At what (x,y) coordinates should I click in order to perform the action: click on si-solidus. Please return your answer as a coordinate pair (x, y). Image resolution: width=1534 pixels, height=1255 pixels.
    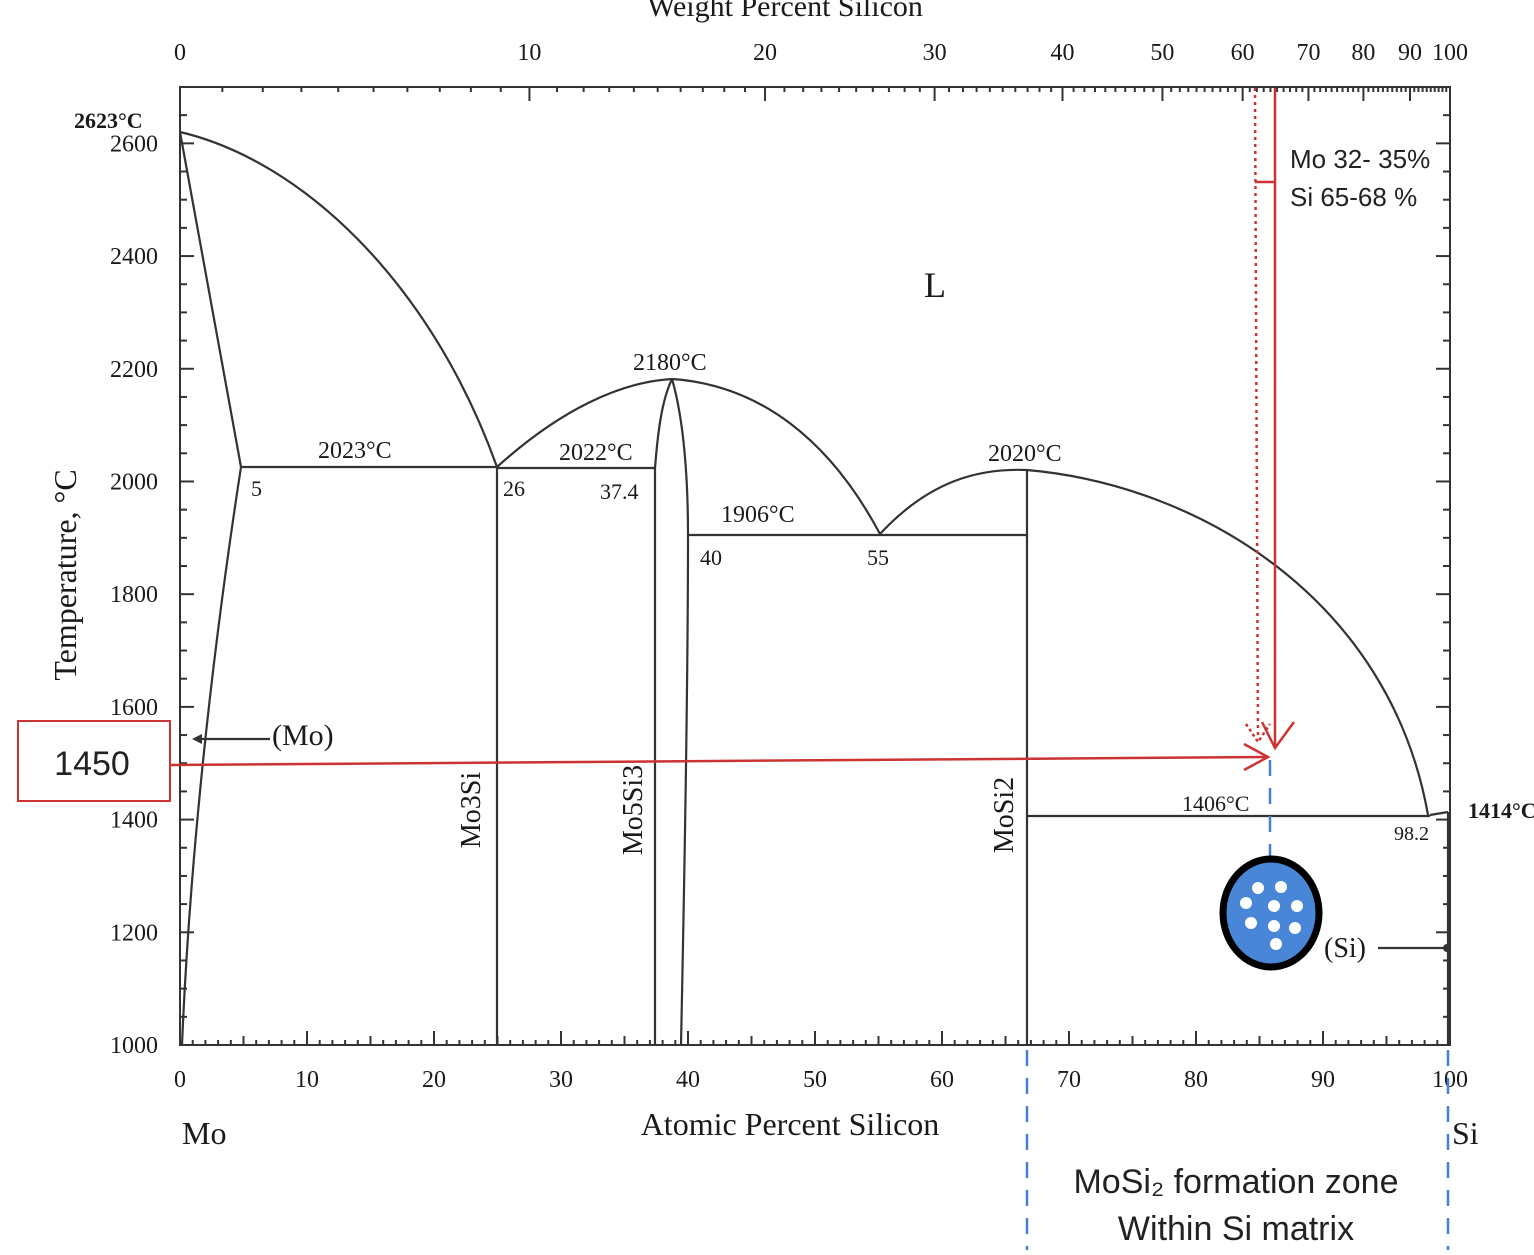
    Looking at the image, I should click on (1439, 813).